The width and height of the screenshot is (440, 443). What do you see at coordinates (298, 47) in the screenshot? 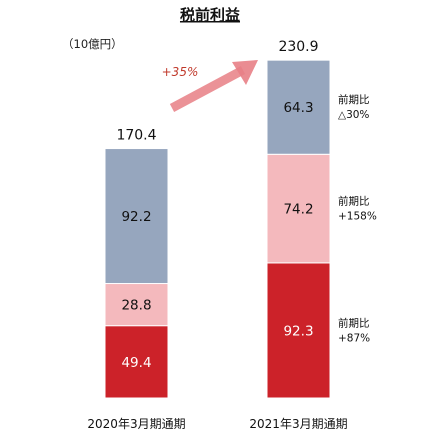
I see `total-label: 230.9` at bounding box center [298, 47].